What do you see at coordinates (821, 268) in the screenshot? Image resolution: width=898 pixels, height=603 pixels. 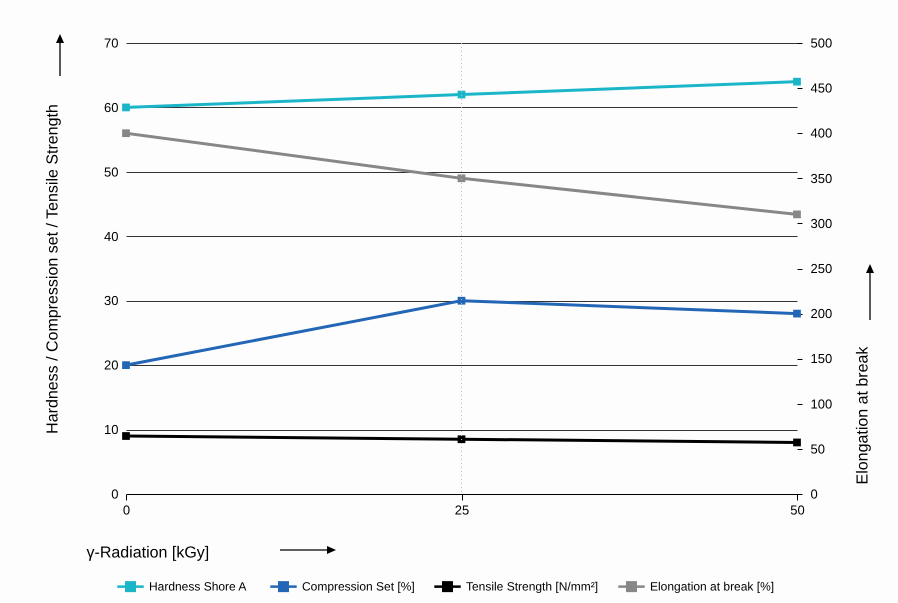 I see `y2-tick-label: 250` at bounding box center [821, 268].